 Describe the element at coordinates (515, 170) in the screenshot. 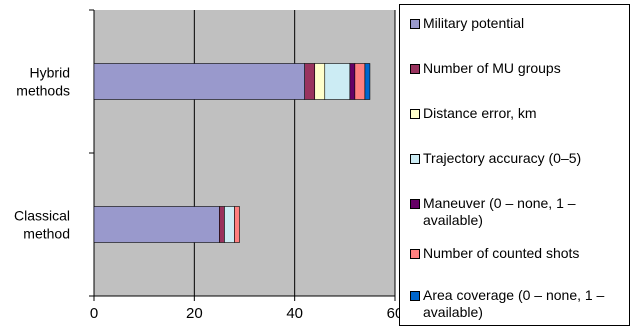

I see `legend-item: Trajectory accuracy (0–5)` at that location.